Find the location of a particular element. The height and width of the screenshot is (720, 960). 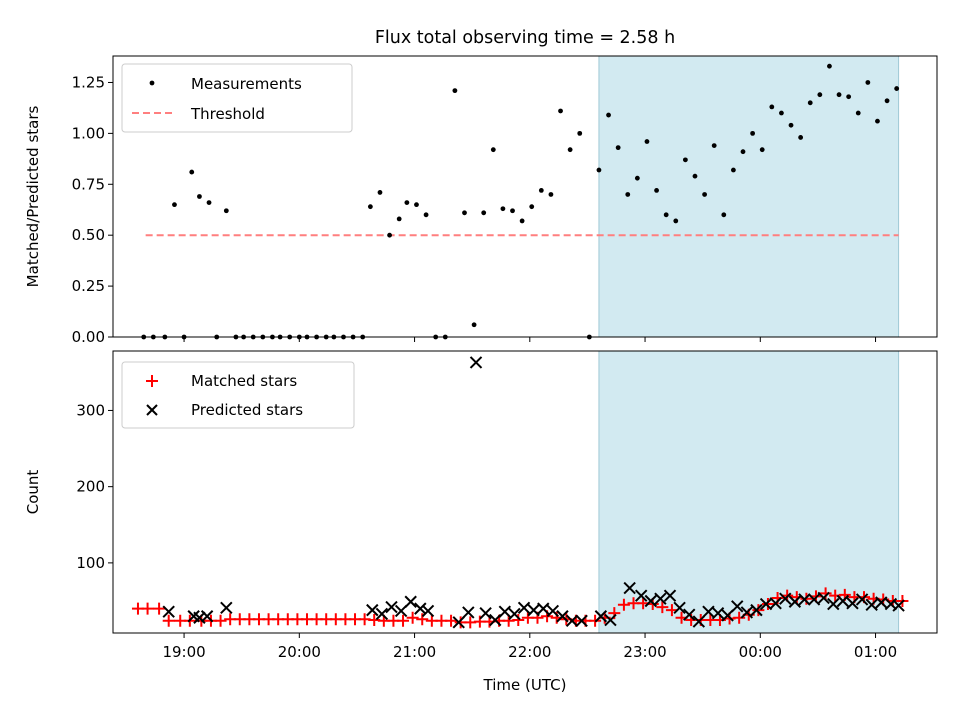

legend: Measurements Threshold is located at coordinates (237, 98).